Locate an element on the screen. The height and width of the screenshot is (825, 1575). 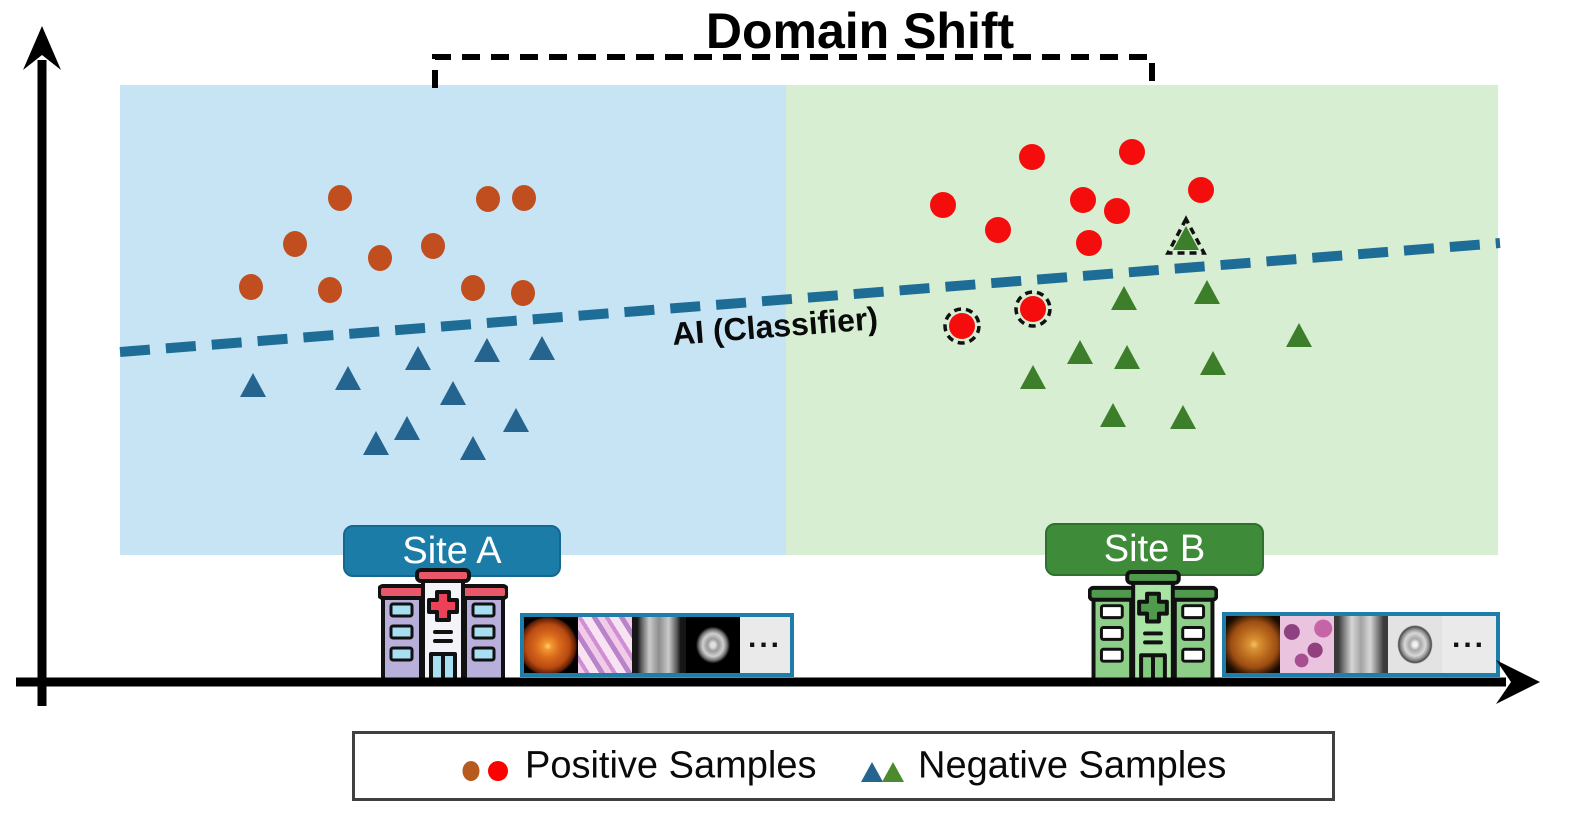
figure-title: Domain Shift is located at coordinates (860, 31).